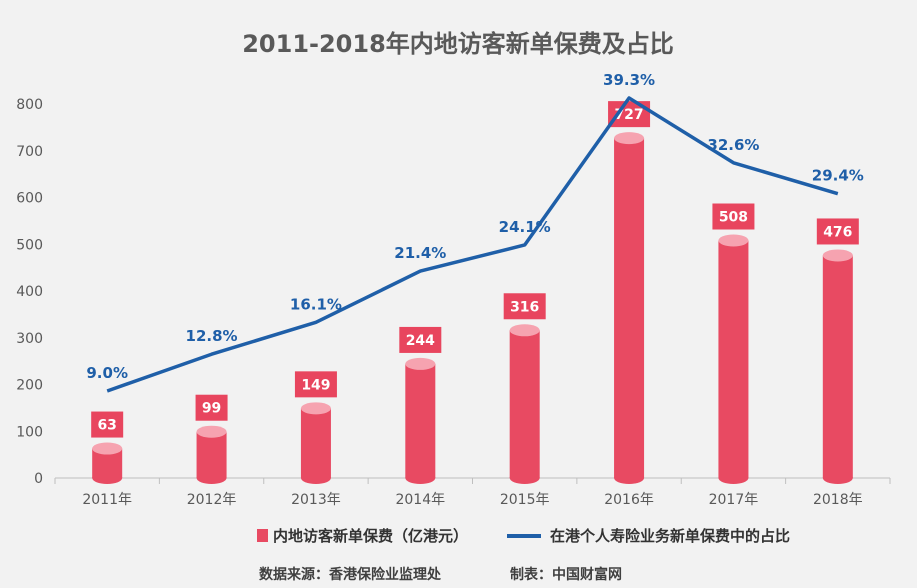 The image size is (917, 588). What do you see at coordinates (525, 500) in the screenshot?
I see `x-tick-label: 2015年` at bounding box center [525, 500].